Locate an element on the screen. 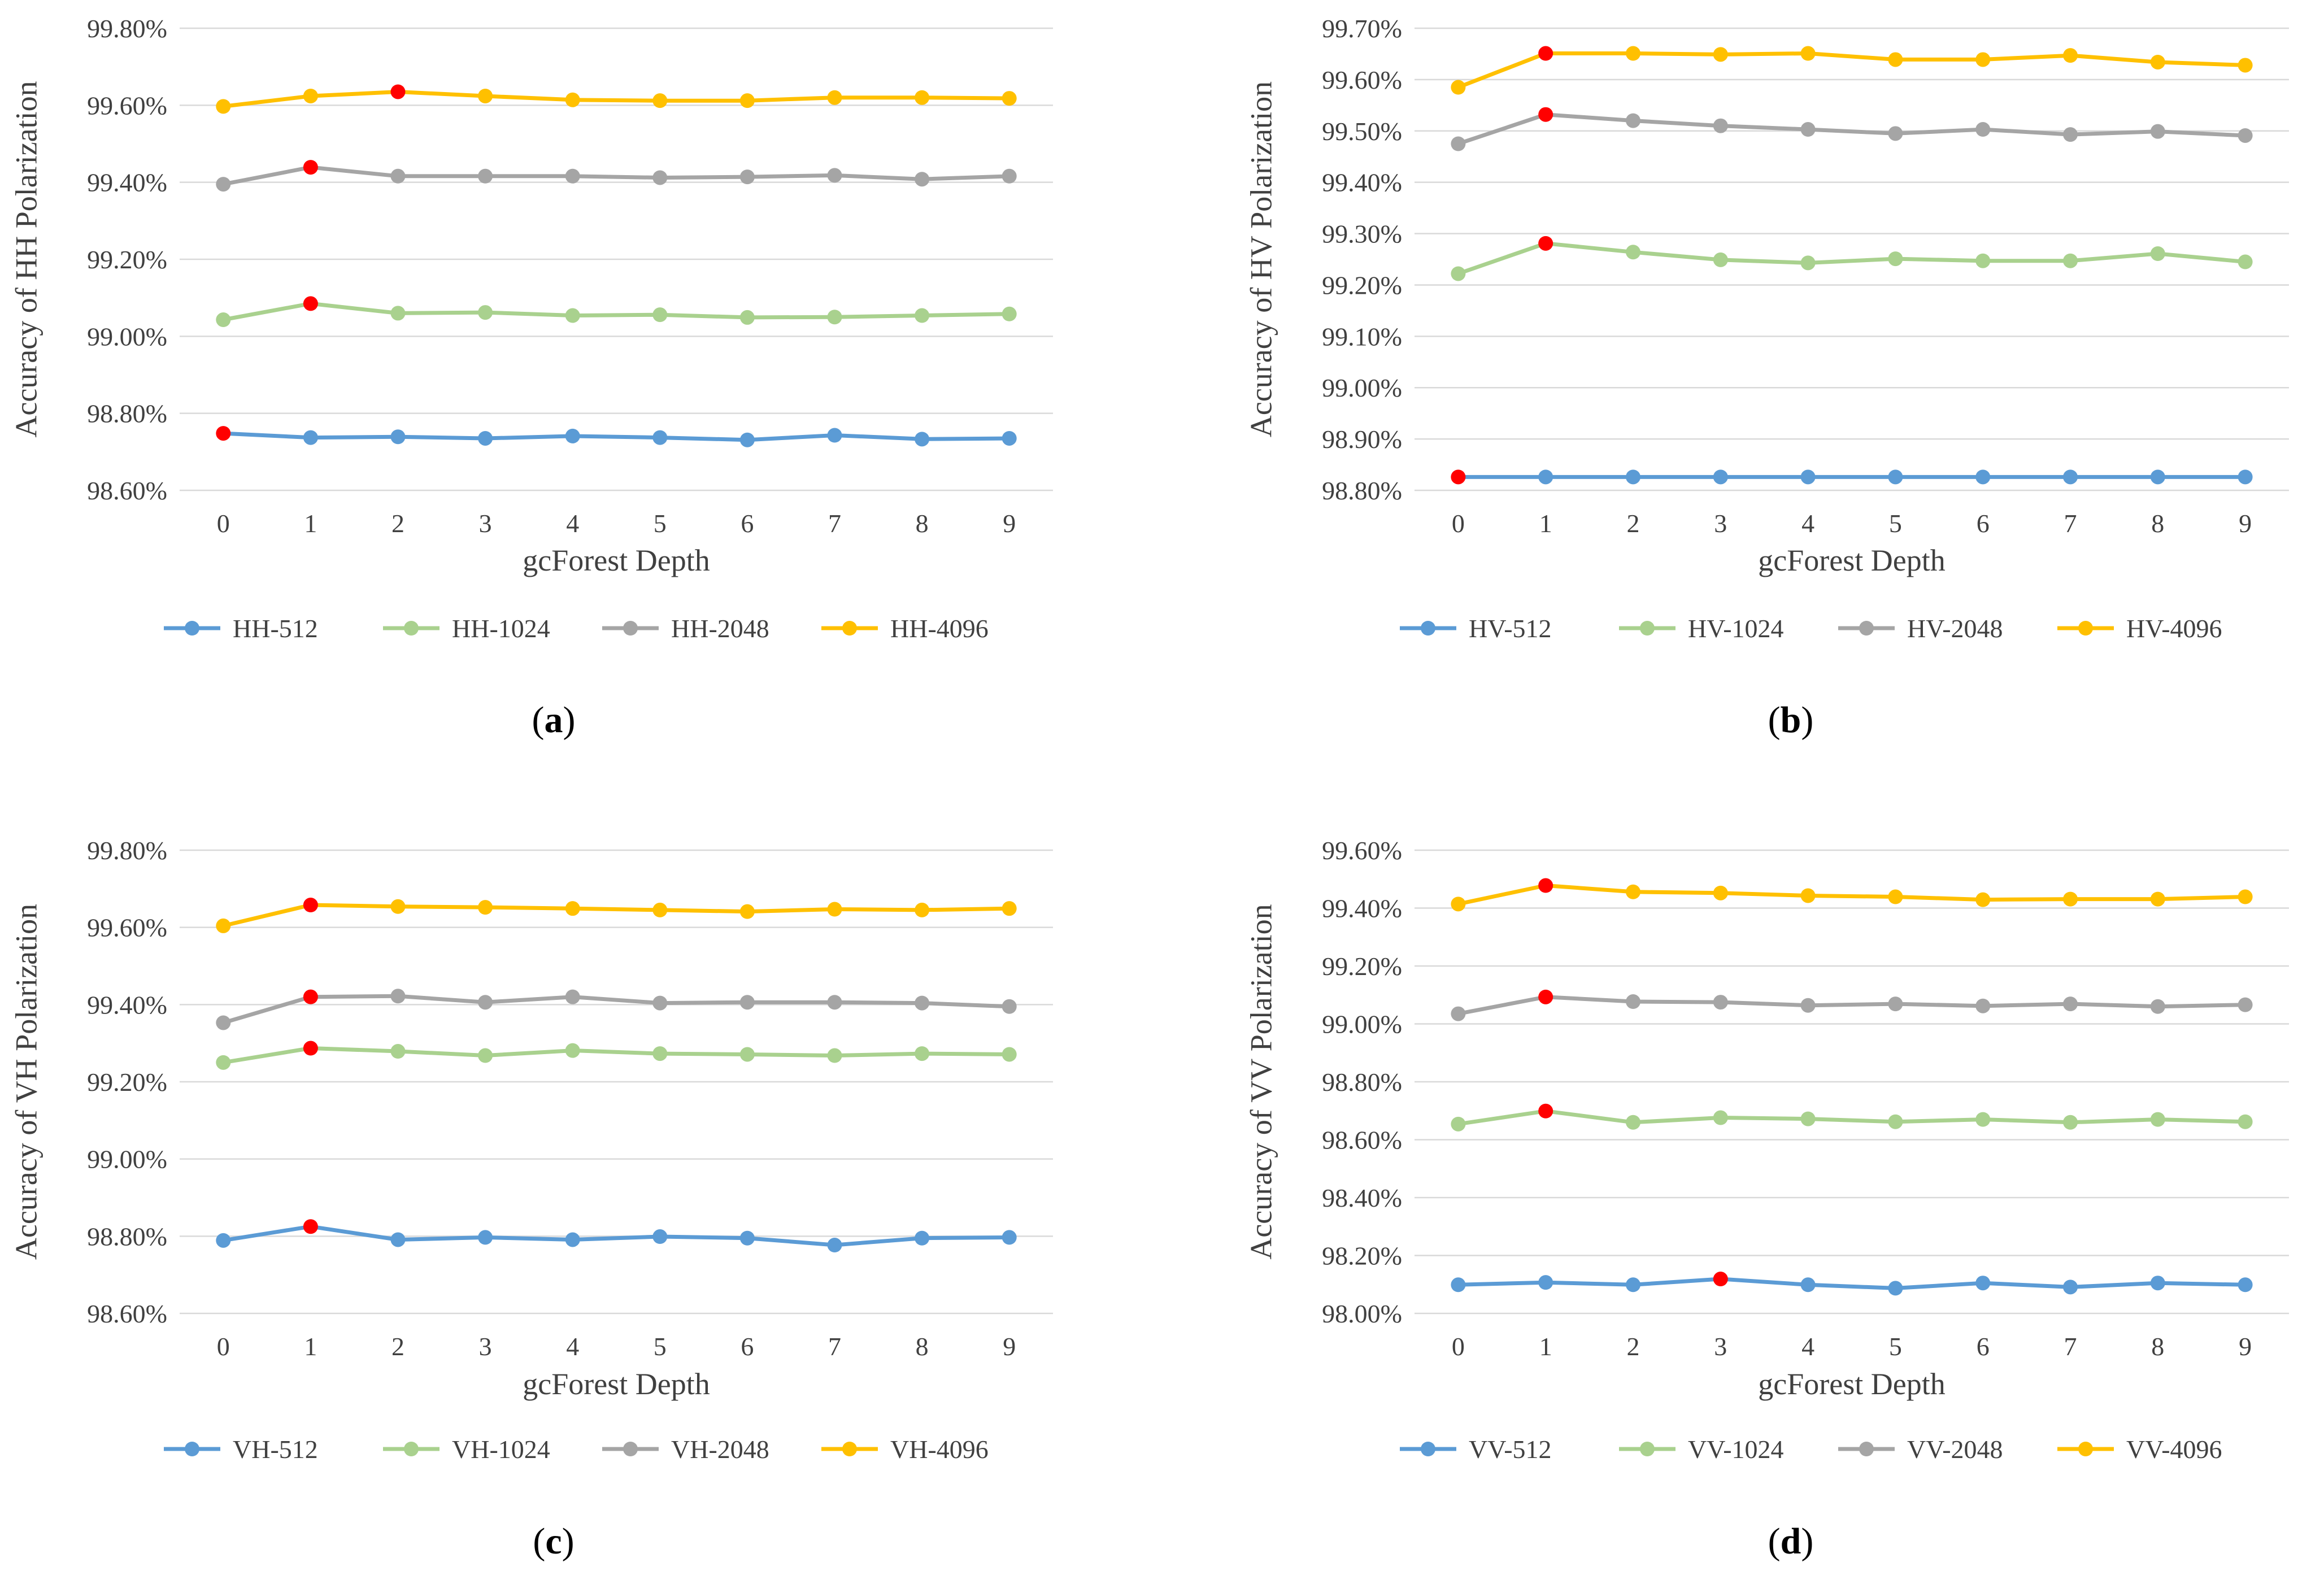  panel-a-y-tick-label: 99.40% is located at coordinates (127, 182).